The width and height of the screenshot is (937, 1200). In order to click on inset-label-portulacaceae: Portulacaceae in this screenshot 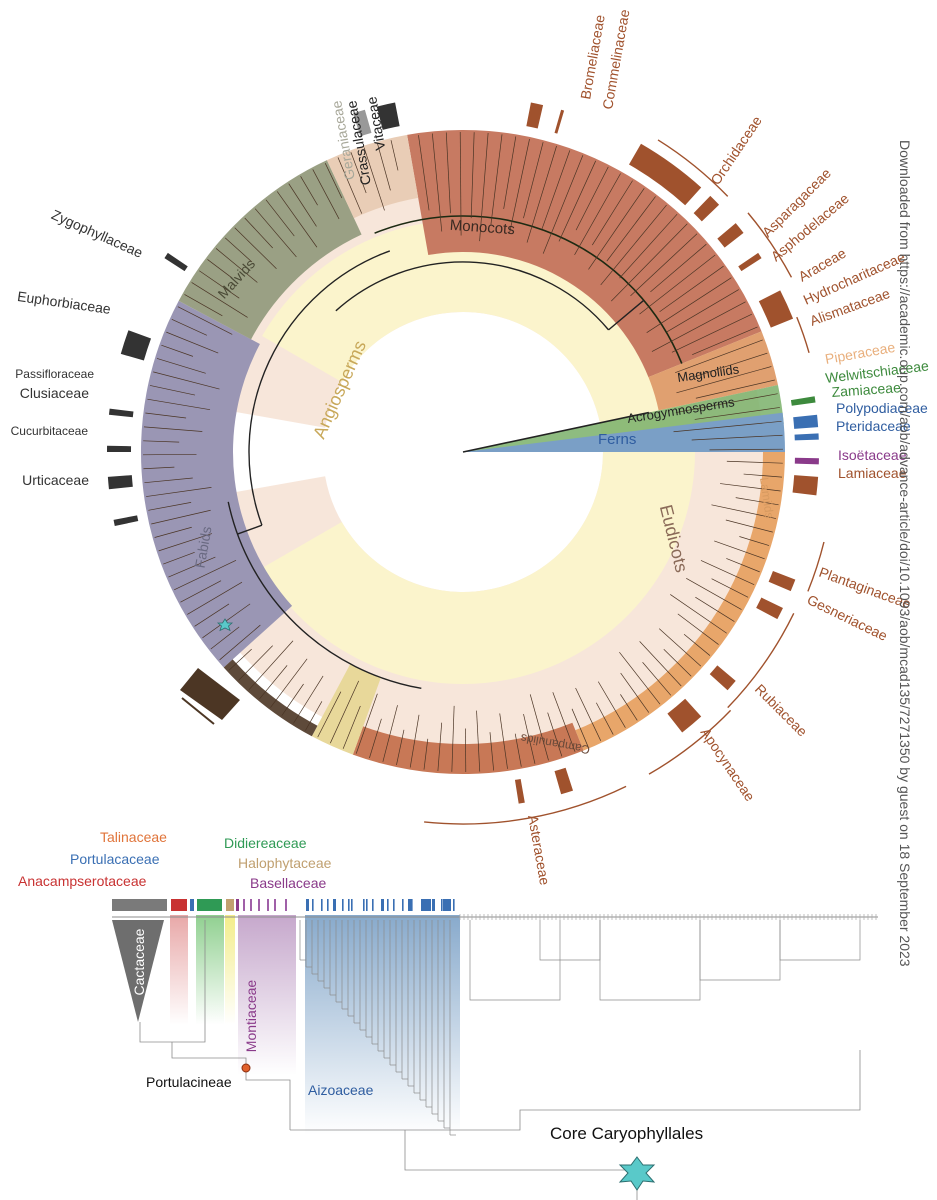, I will do `click(115, 859)`.